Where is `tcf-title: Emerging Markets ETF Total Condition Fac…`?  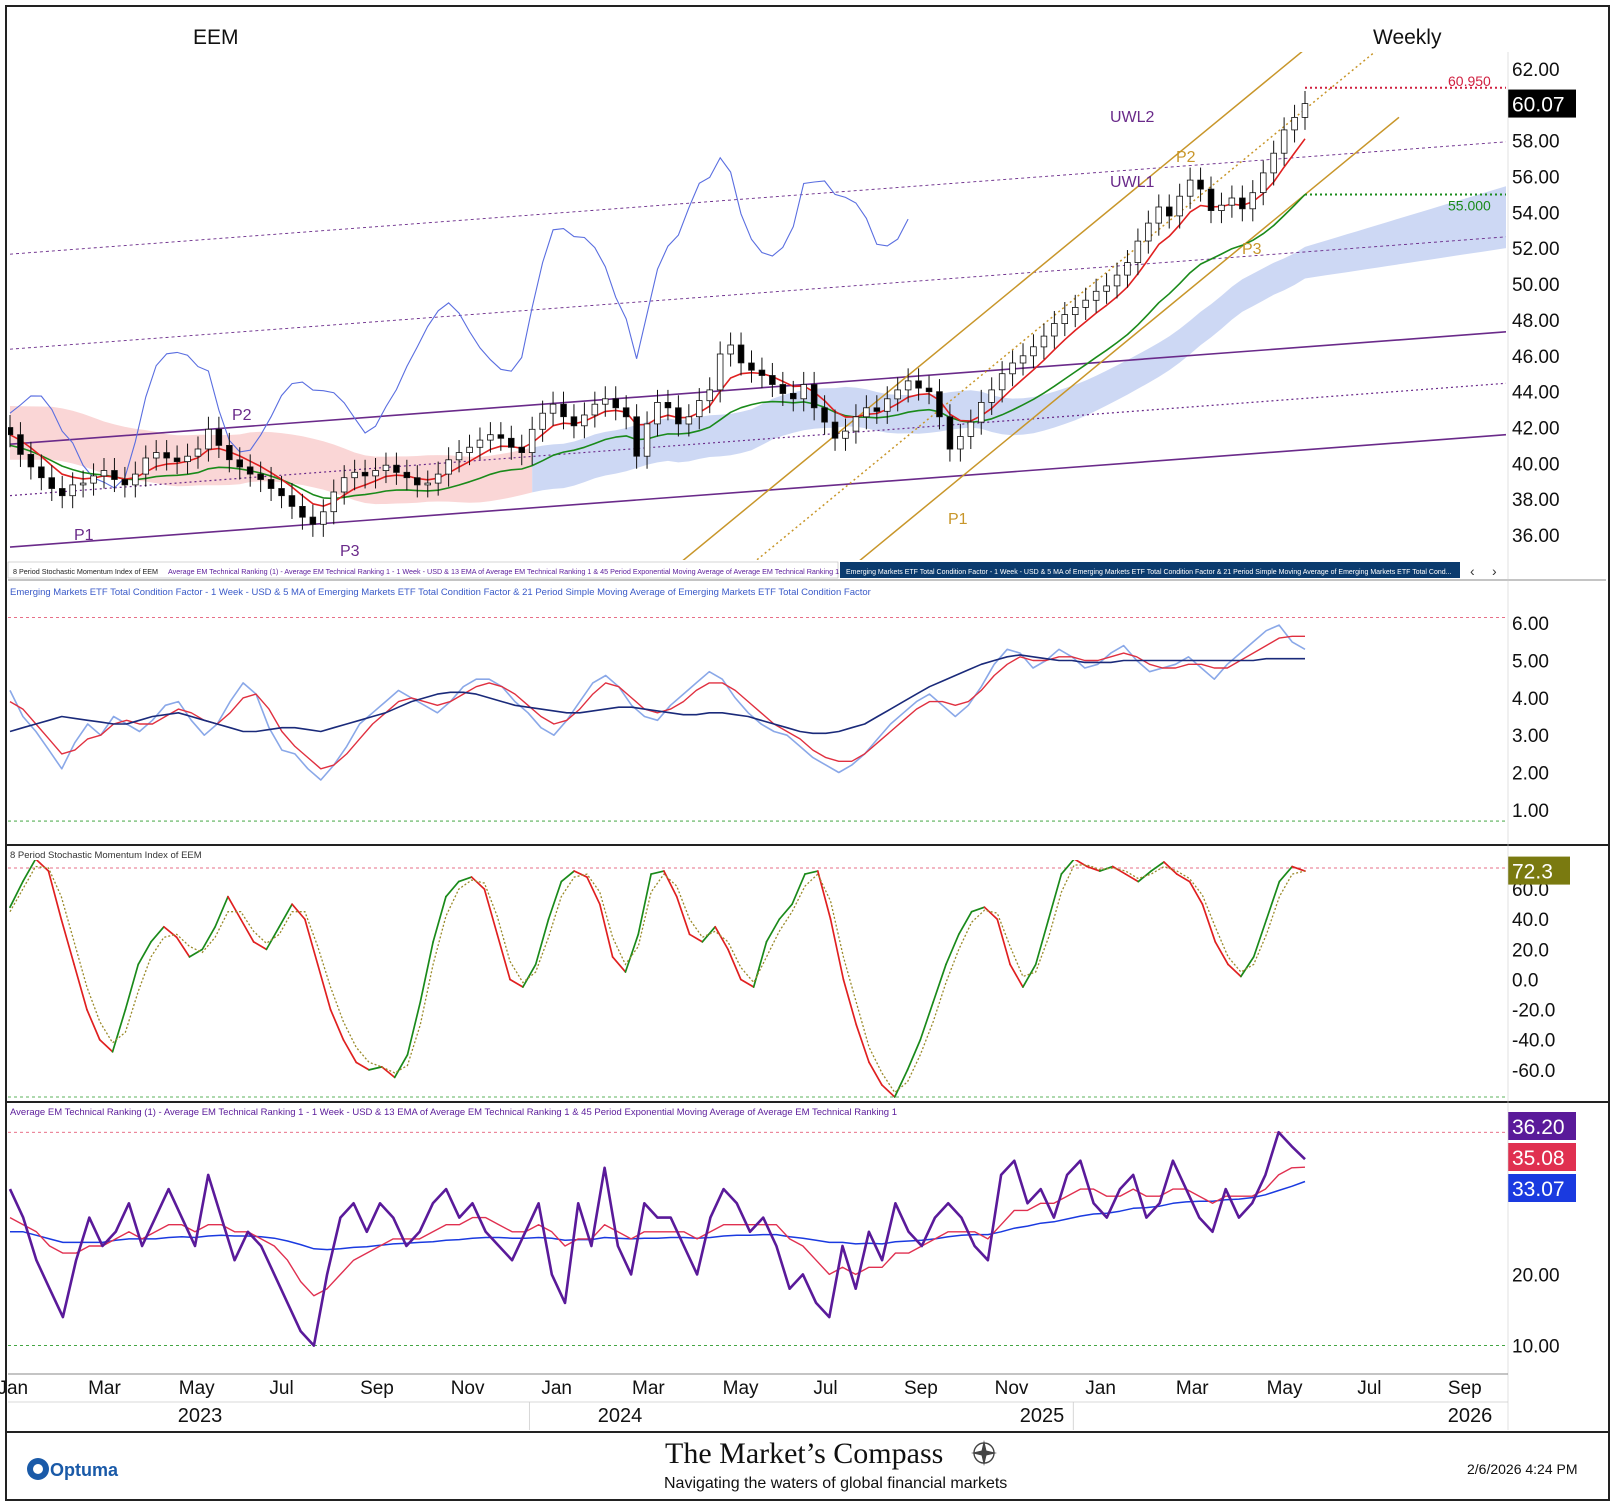
tcf-title: Emerging Markets ETF Total Condition Fac… is located at coordinates (440, 592).